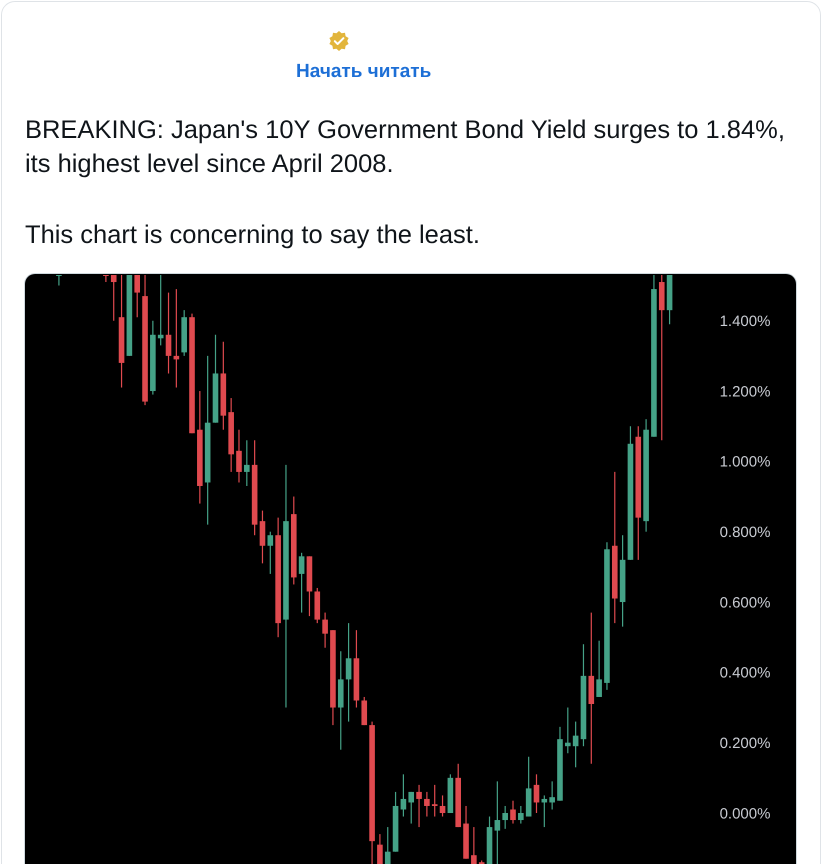 The width and height of the screenshot is (824, 864). What do you see at coordinates (405, 147) in the screenshot?
I see `chart-title: BREAKING: Japan's 10Y Government Bond Yield surges to 1.84%, its highest level since April 2008.` at bounding box center [405, 147].